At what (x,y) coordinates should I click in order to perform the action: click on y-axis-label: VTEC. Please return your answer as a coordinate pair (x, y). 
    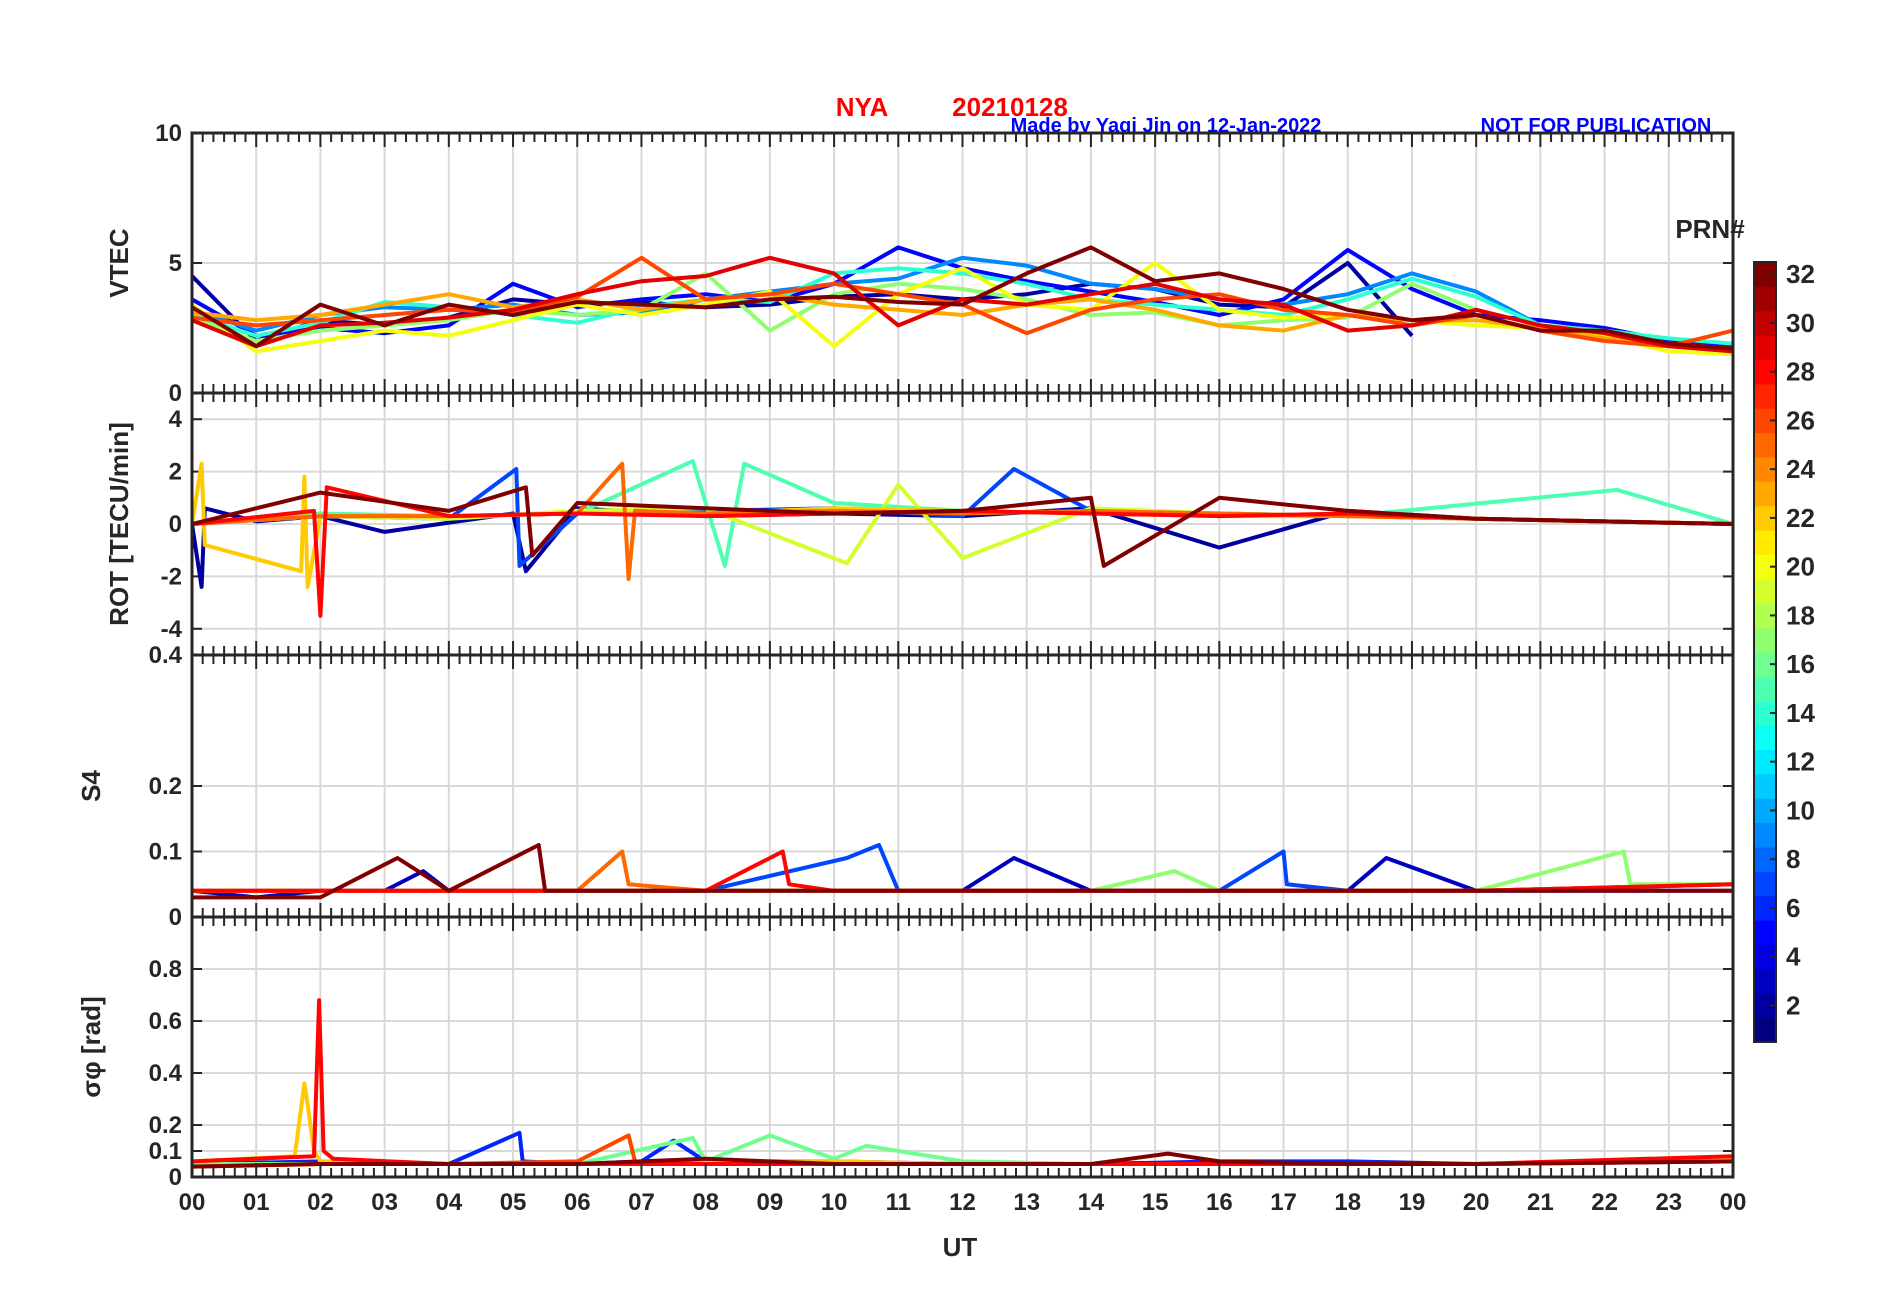
    Looking at the image, I should click on (119, 263).